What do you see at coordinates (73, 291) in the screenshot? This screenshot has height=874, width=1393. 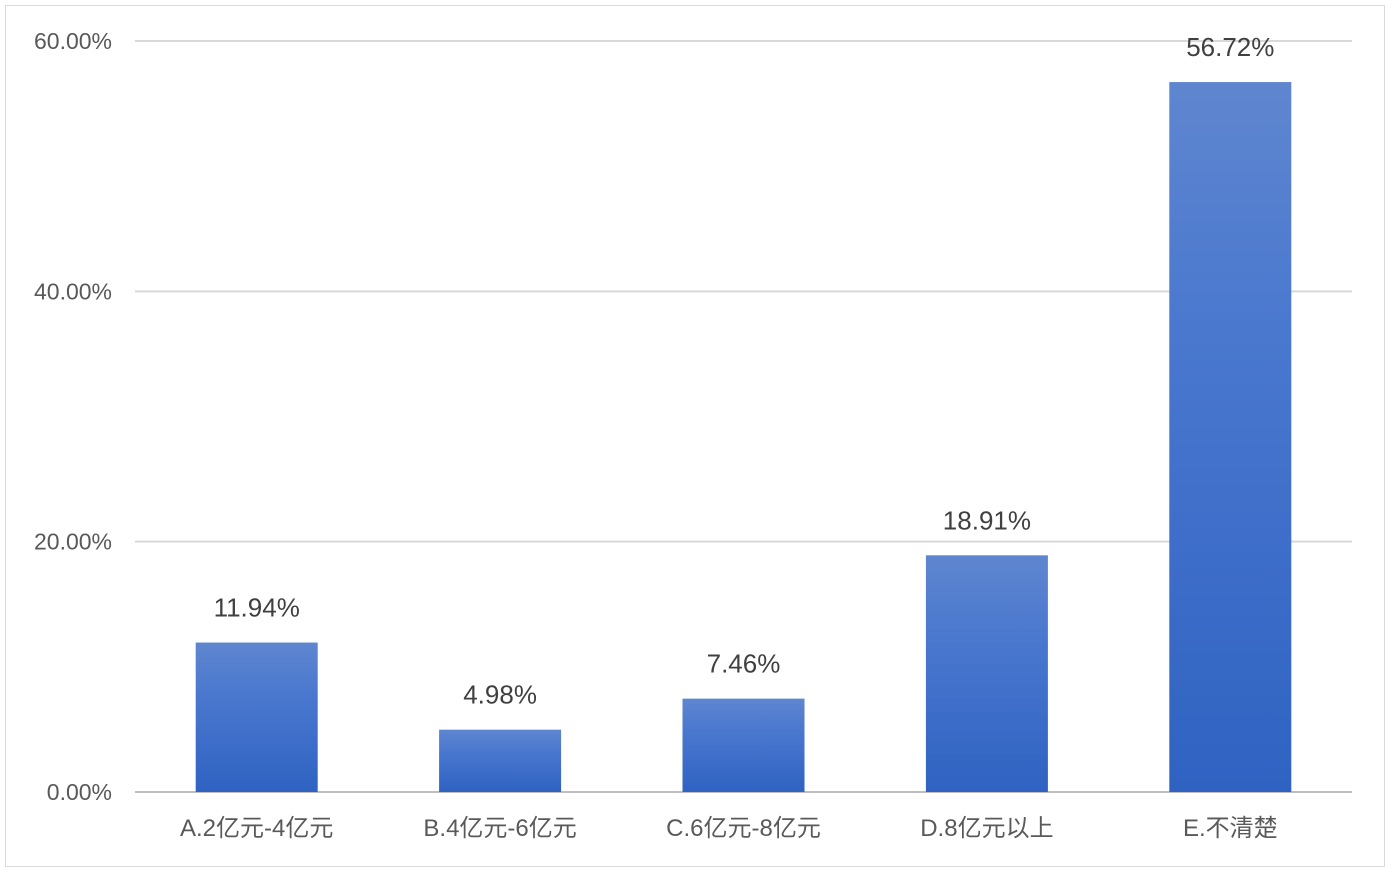 I see `y-tick-label: 40.00%` at bounding box center [73, 291].